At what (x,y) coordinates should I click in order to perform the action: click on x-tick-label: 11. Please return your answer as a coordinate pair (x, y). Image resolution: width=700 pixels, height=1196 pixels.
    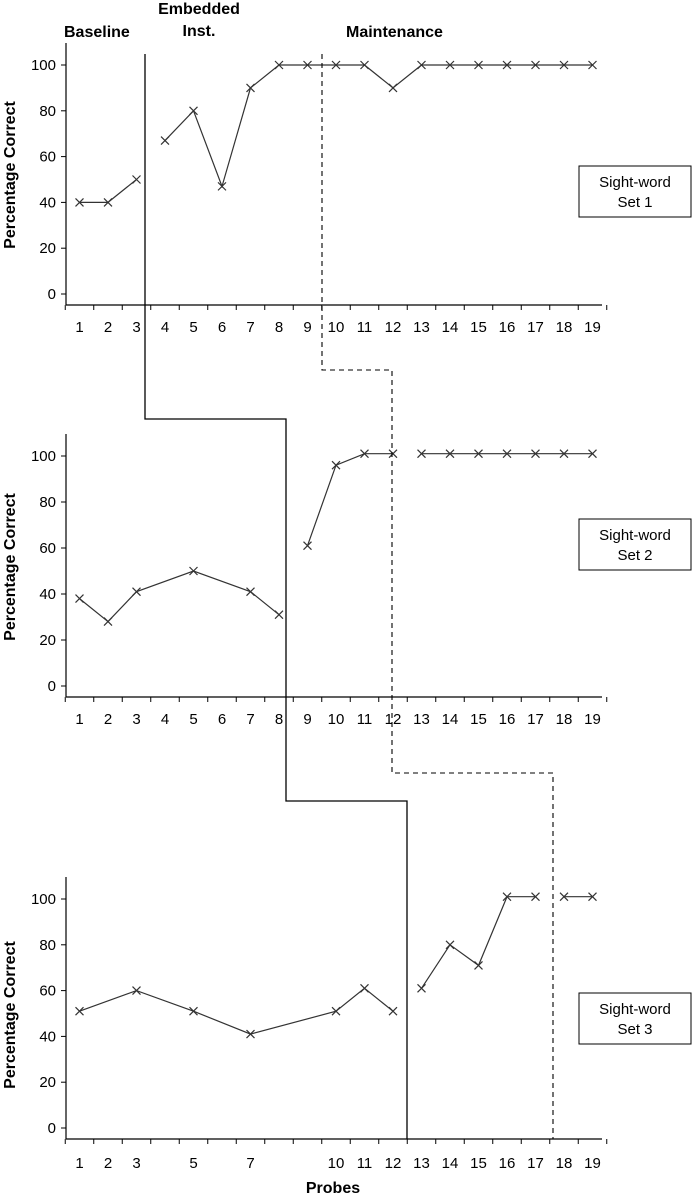
    Looking at the image, I should click on (365, 719).